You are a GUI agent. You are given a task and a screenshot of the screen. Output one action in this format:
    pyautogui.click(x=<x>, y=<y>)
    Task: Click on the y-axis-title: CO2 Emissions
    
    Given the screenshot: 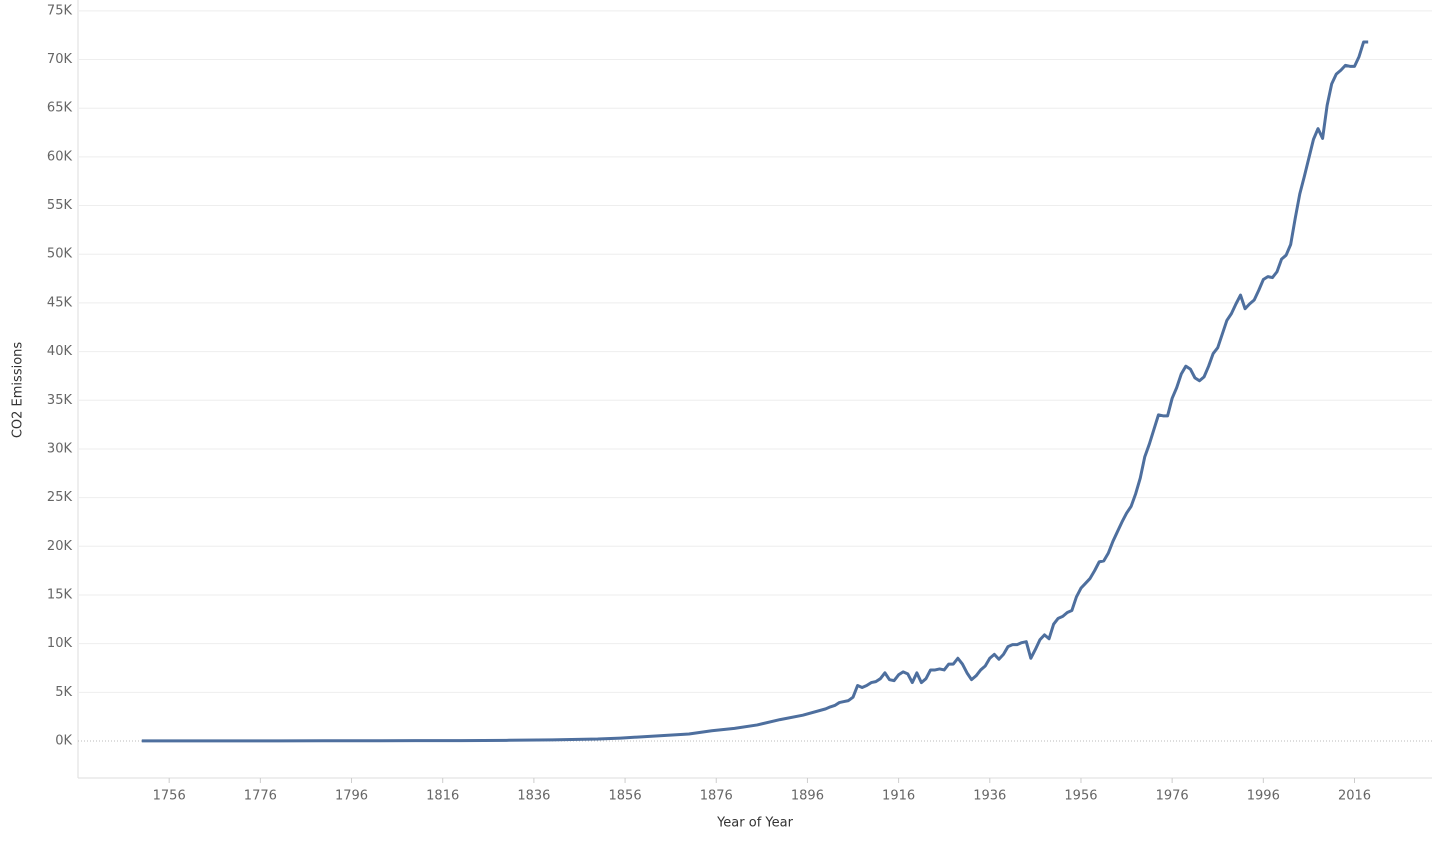 What is the action you would take?
    pyautogui.click(x=18, y=390)
    